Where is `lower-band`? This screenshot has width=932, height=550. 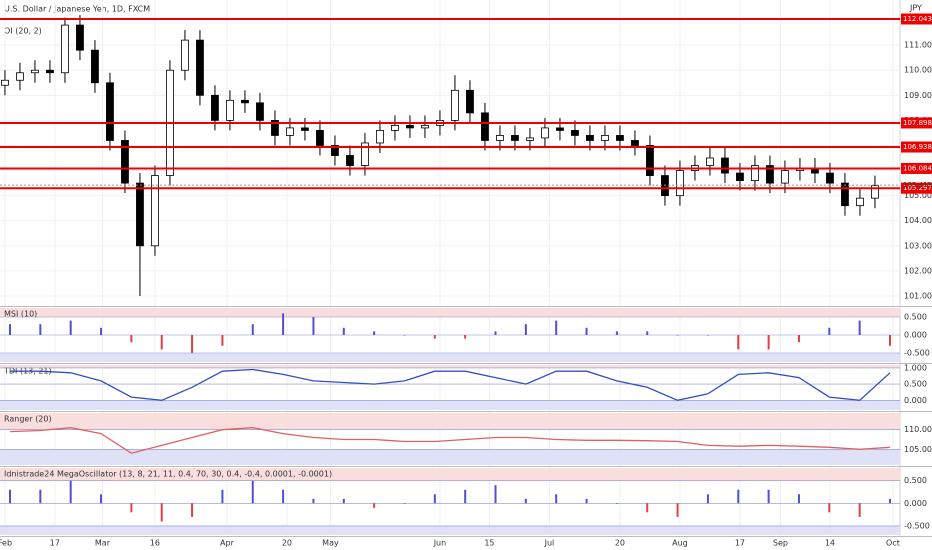 lower-band is located at coordinates (450, 405).